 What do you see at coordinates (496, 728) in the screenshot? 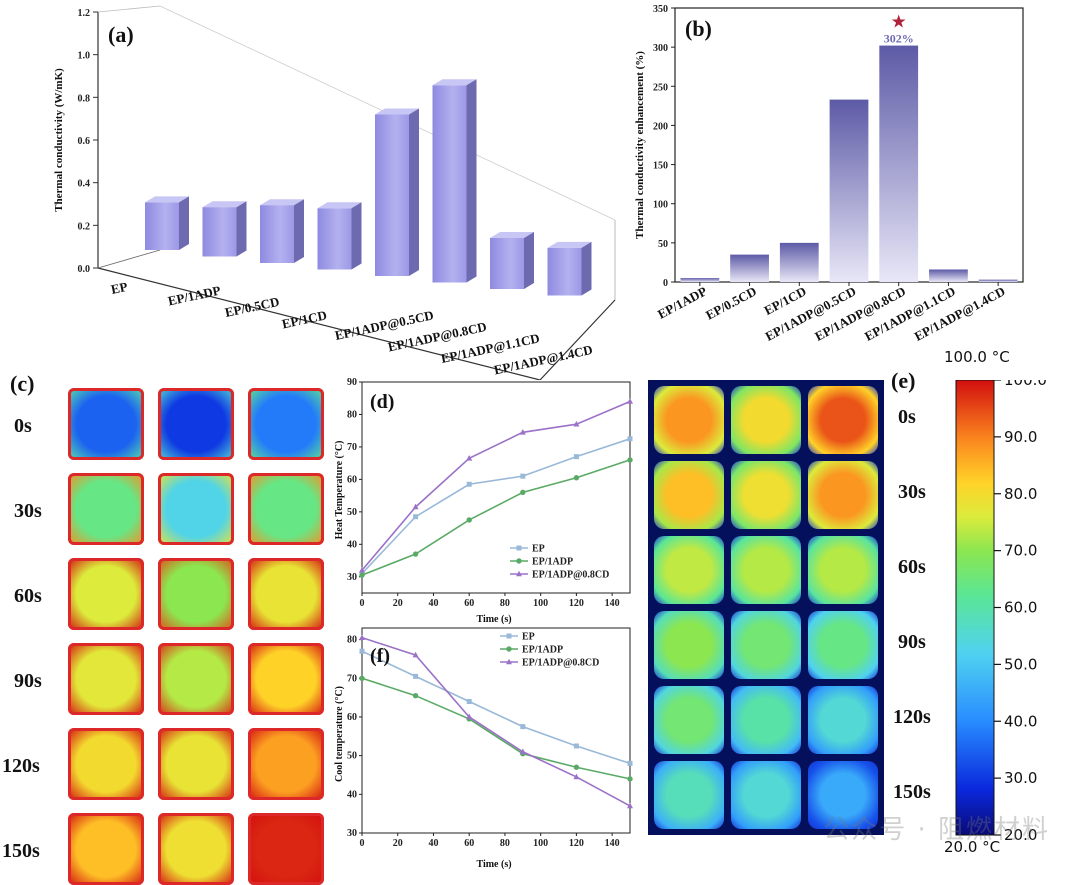
I see `chart-f-series-line` at bounding box center [496, 728].